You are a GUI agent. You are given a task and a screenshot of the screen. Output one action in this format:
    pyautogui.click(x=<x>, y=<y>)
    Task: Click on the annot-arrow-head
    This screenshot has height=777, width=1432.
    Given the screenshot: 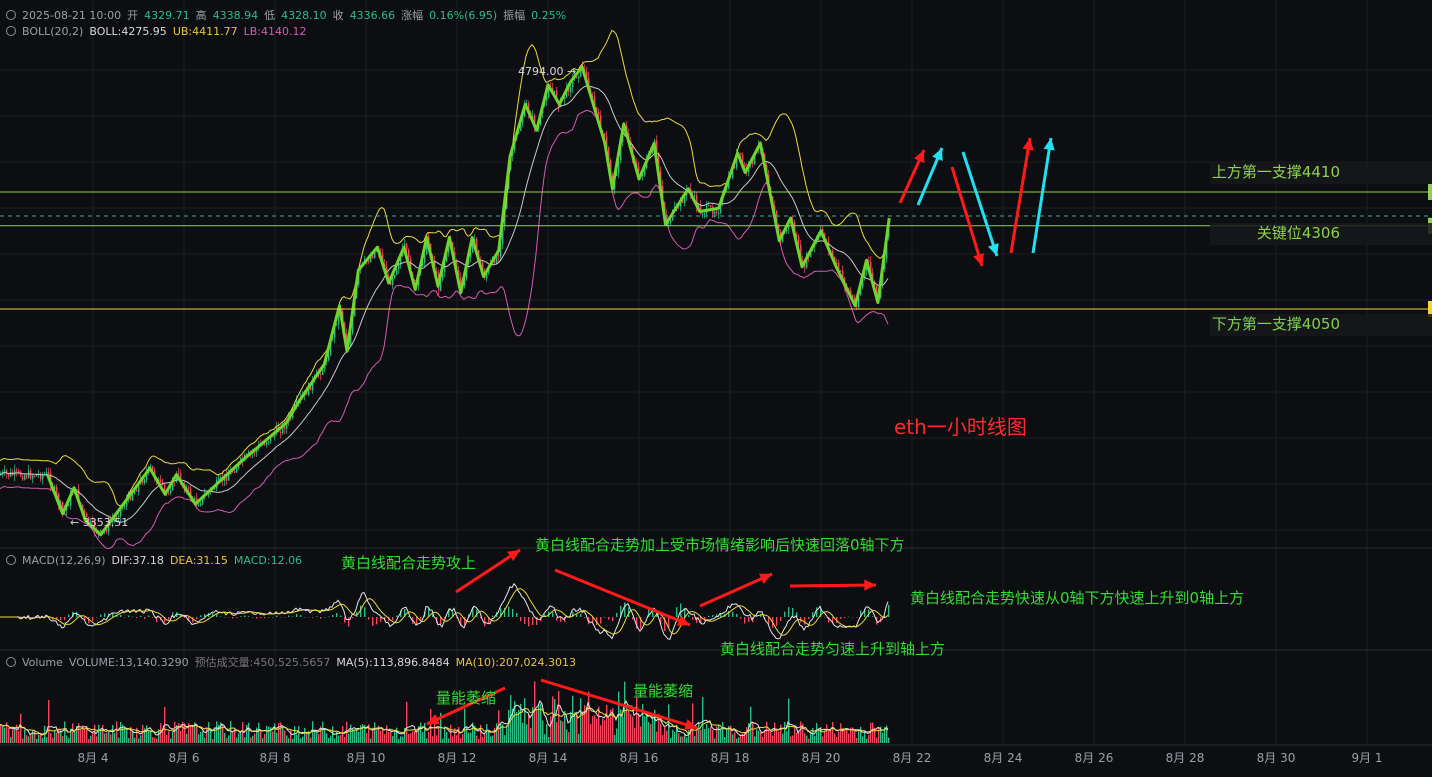 What is the action you would take?
    pyautogui.click(x=513, y=556)
    